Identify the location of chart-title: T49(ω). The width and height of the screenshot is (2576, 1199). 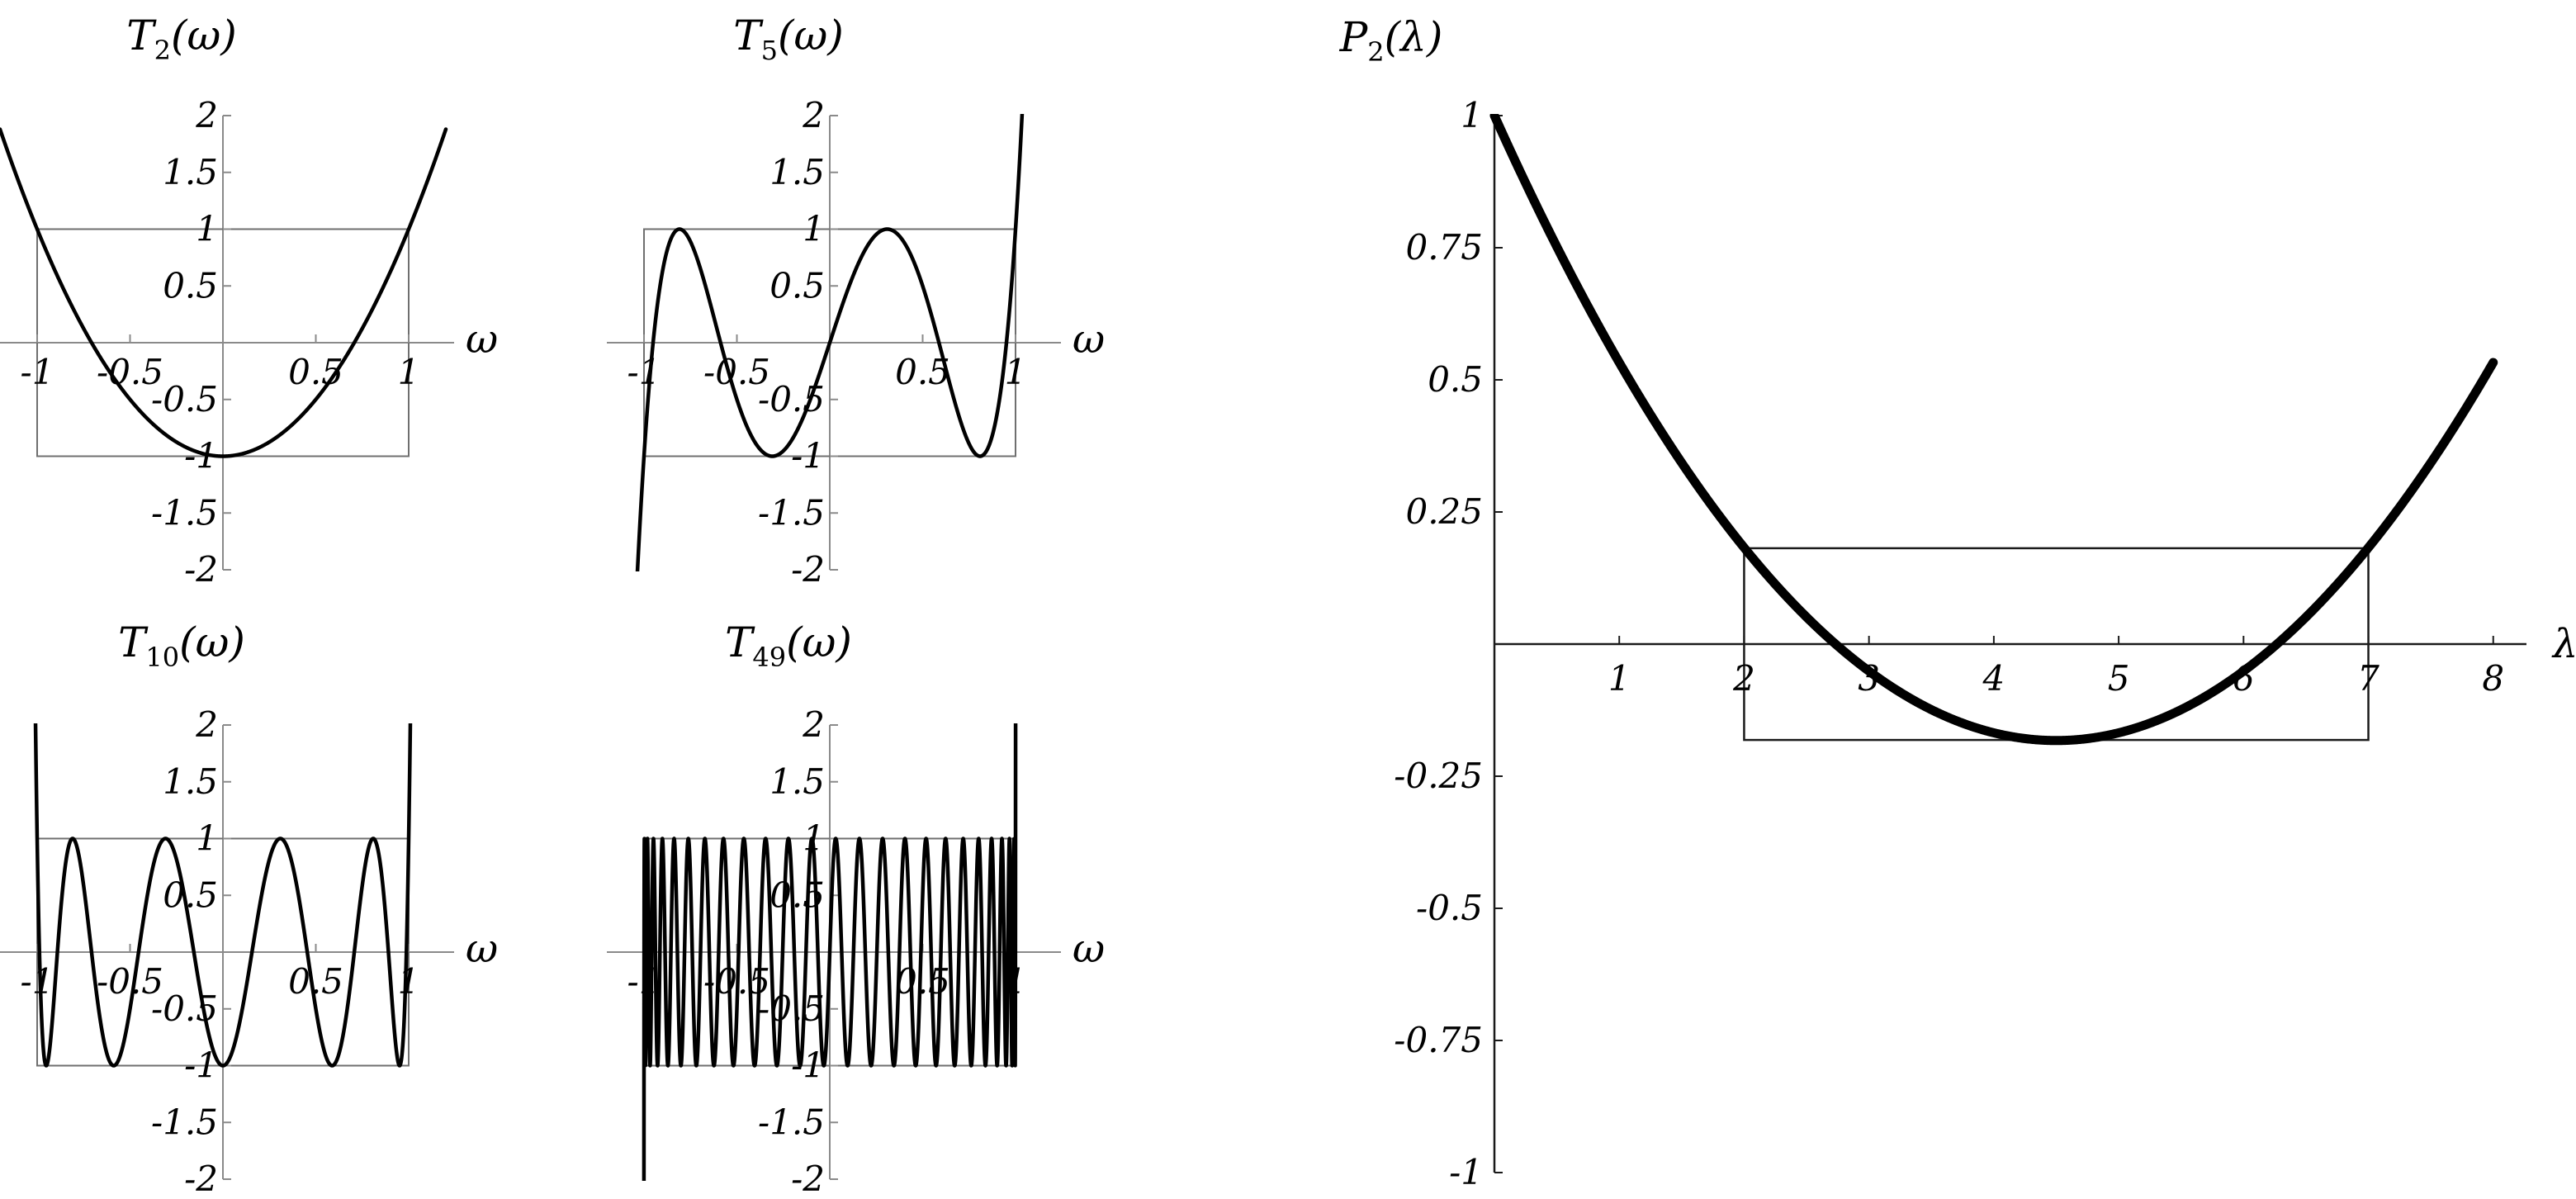
(788, 646).